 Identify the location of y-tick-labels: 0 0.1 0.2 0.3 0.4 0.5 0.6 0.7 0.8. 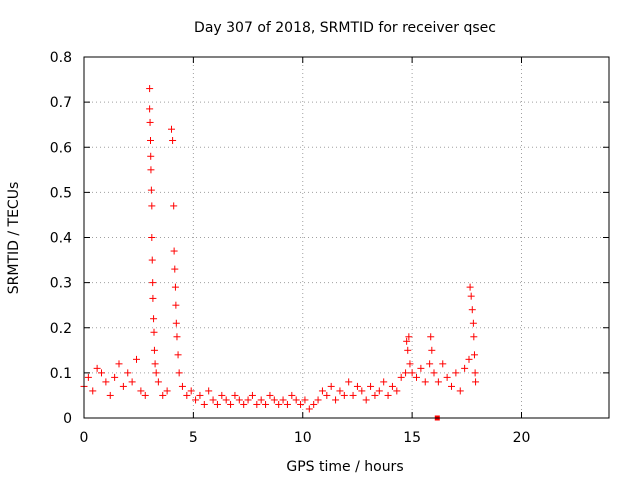
(61, 238).